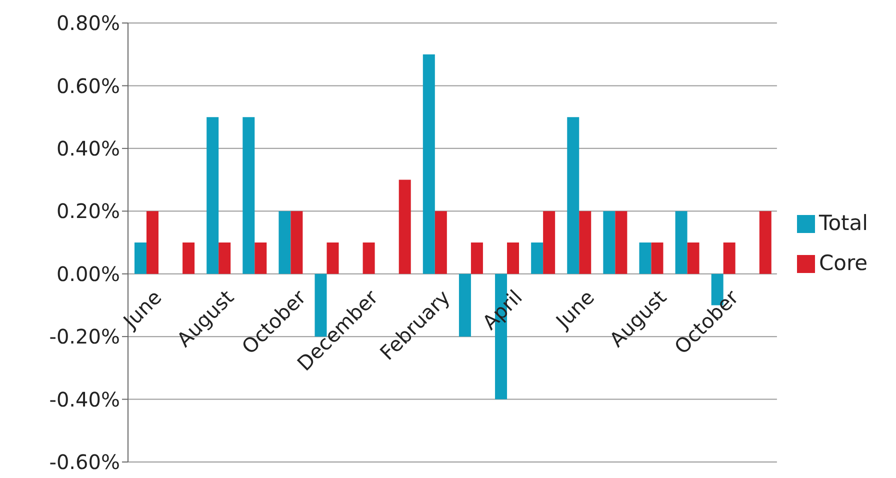 The image size is (896, 478). Describe the element at coordinates (843, 223) in the screenshot. I see `legend-label: Total` at that location.